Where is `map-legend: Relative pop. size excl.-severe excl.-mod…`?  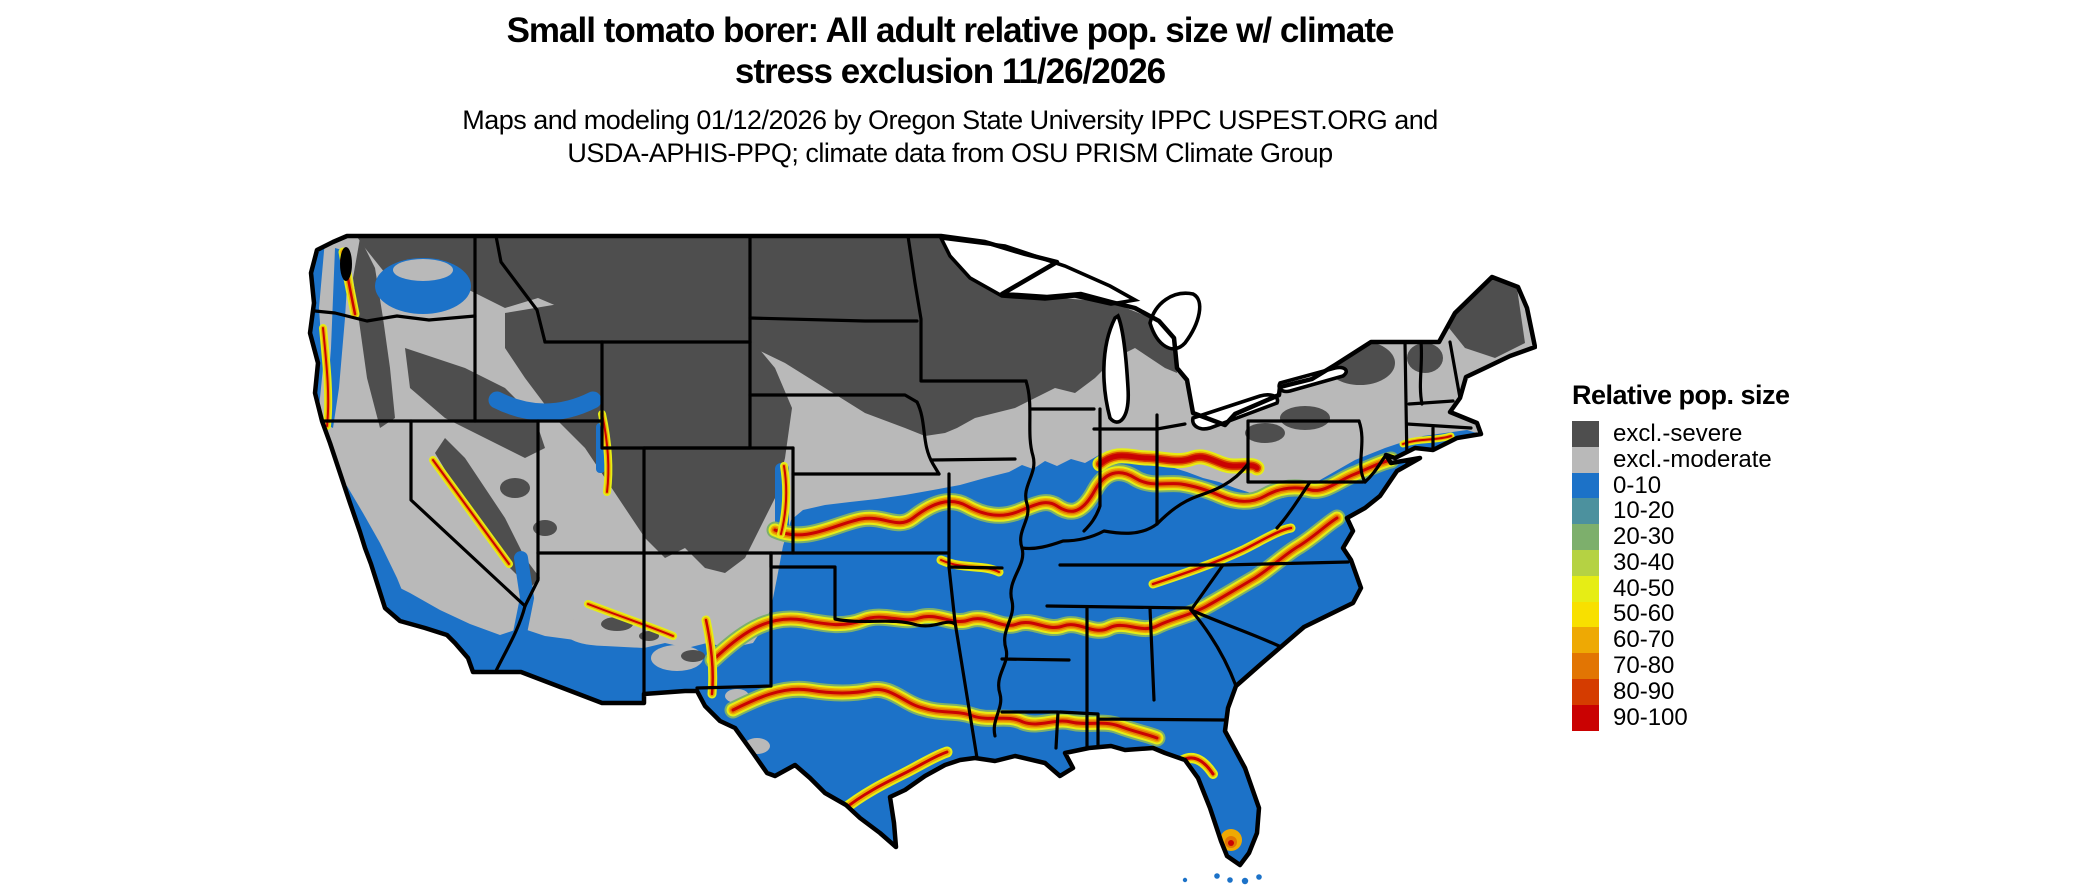
map-legend: Relative pop. size excl.-severe excl.-mod… is located at coordinates (1752, 555).